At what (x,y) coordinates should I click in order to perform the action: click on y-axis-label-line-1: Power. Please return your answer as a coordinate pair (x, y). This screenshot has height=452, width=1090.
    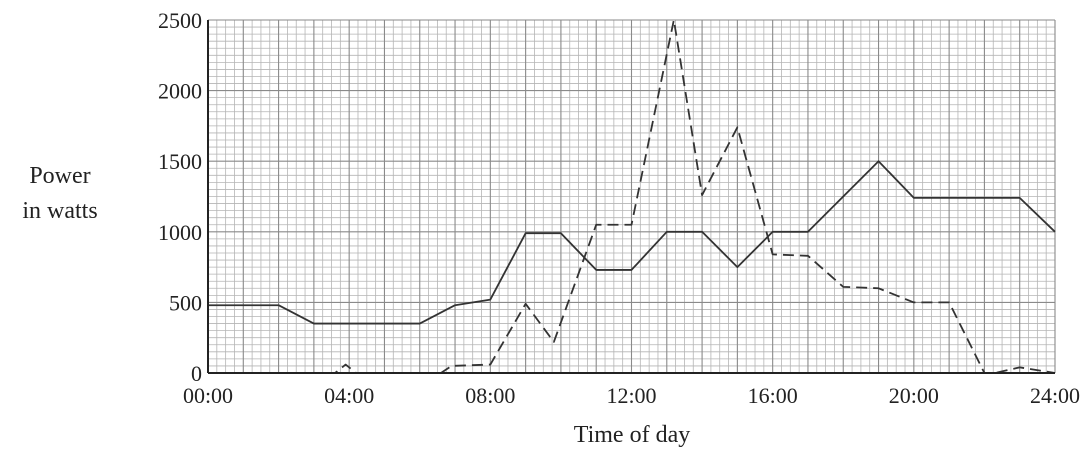
    Looking at the image, I should click on (59, 176).